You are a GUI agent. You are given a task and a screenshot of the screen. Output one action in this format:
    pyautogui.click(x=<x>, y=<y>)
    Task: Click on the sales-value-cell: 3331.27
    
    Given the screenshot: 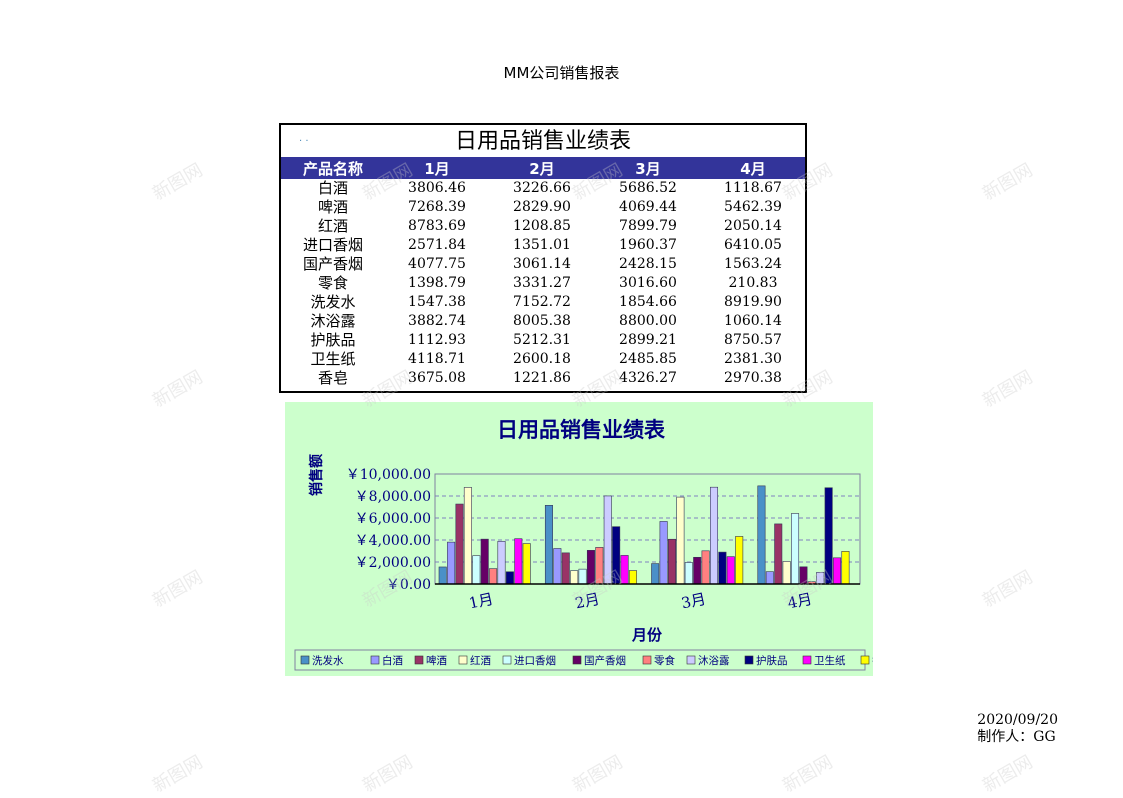 What is the action you would take?
    pyautogui.click(x=542, y=283)
    